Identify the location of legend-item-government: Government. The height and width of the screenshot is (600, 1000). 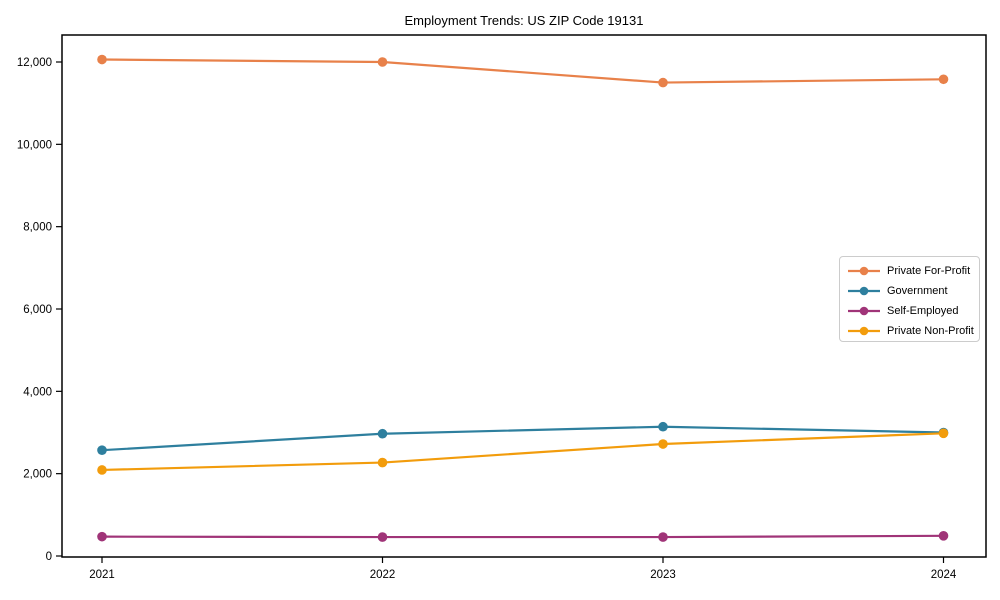
(913, 291).